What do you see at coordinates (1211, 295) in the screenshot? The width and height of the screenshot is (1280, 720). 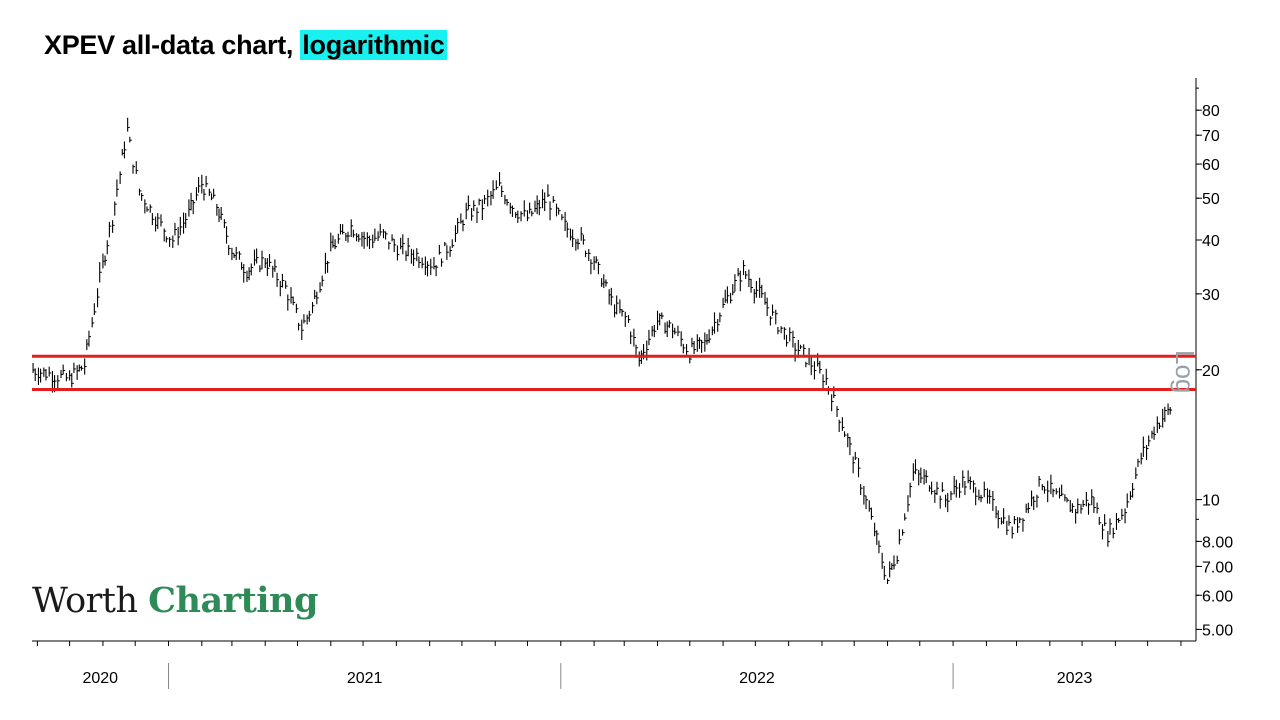 I see `y-tick-label: 30` at bounding box center [1211, 295].